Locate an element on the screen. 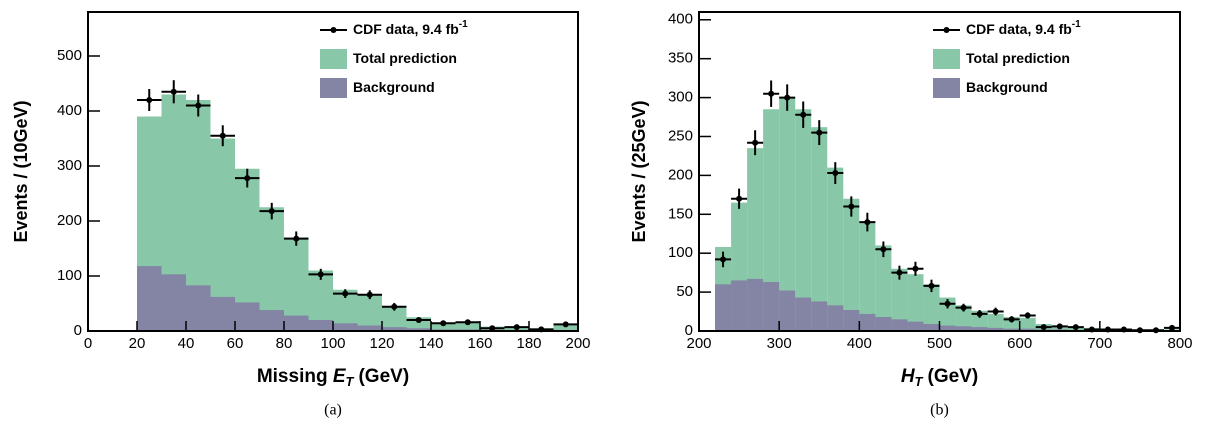  x-tick-label: 500 is located at coordinates (939, 343).